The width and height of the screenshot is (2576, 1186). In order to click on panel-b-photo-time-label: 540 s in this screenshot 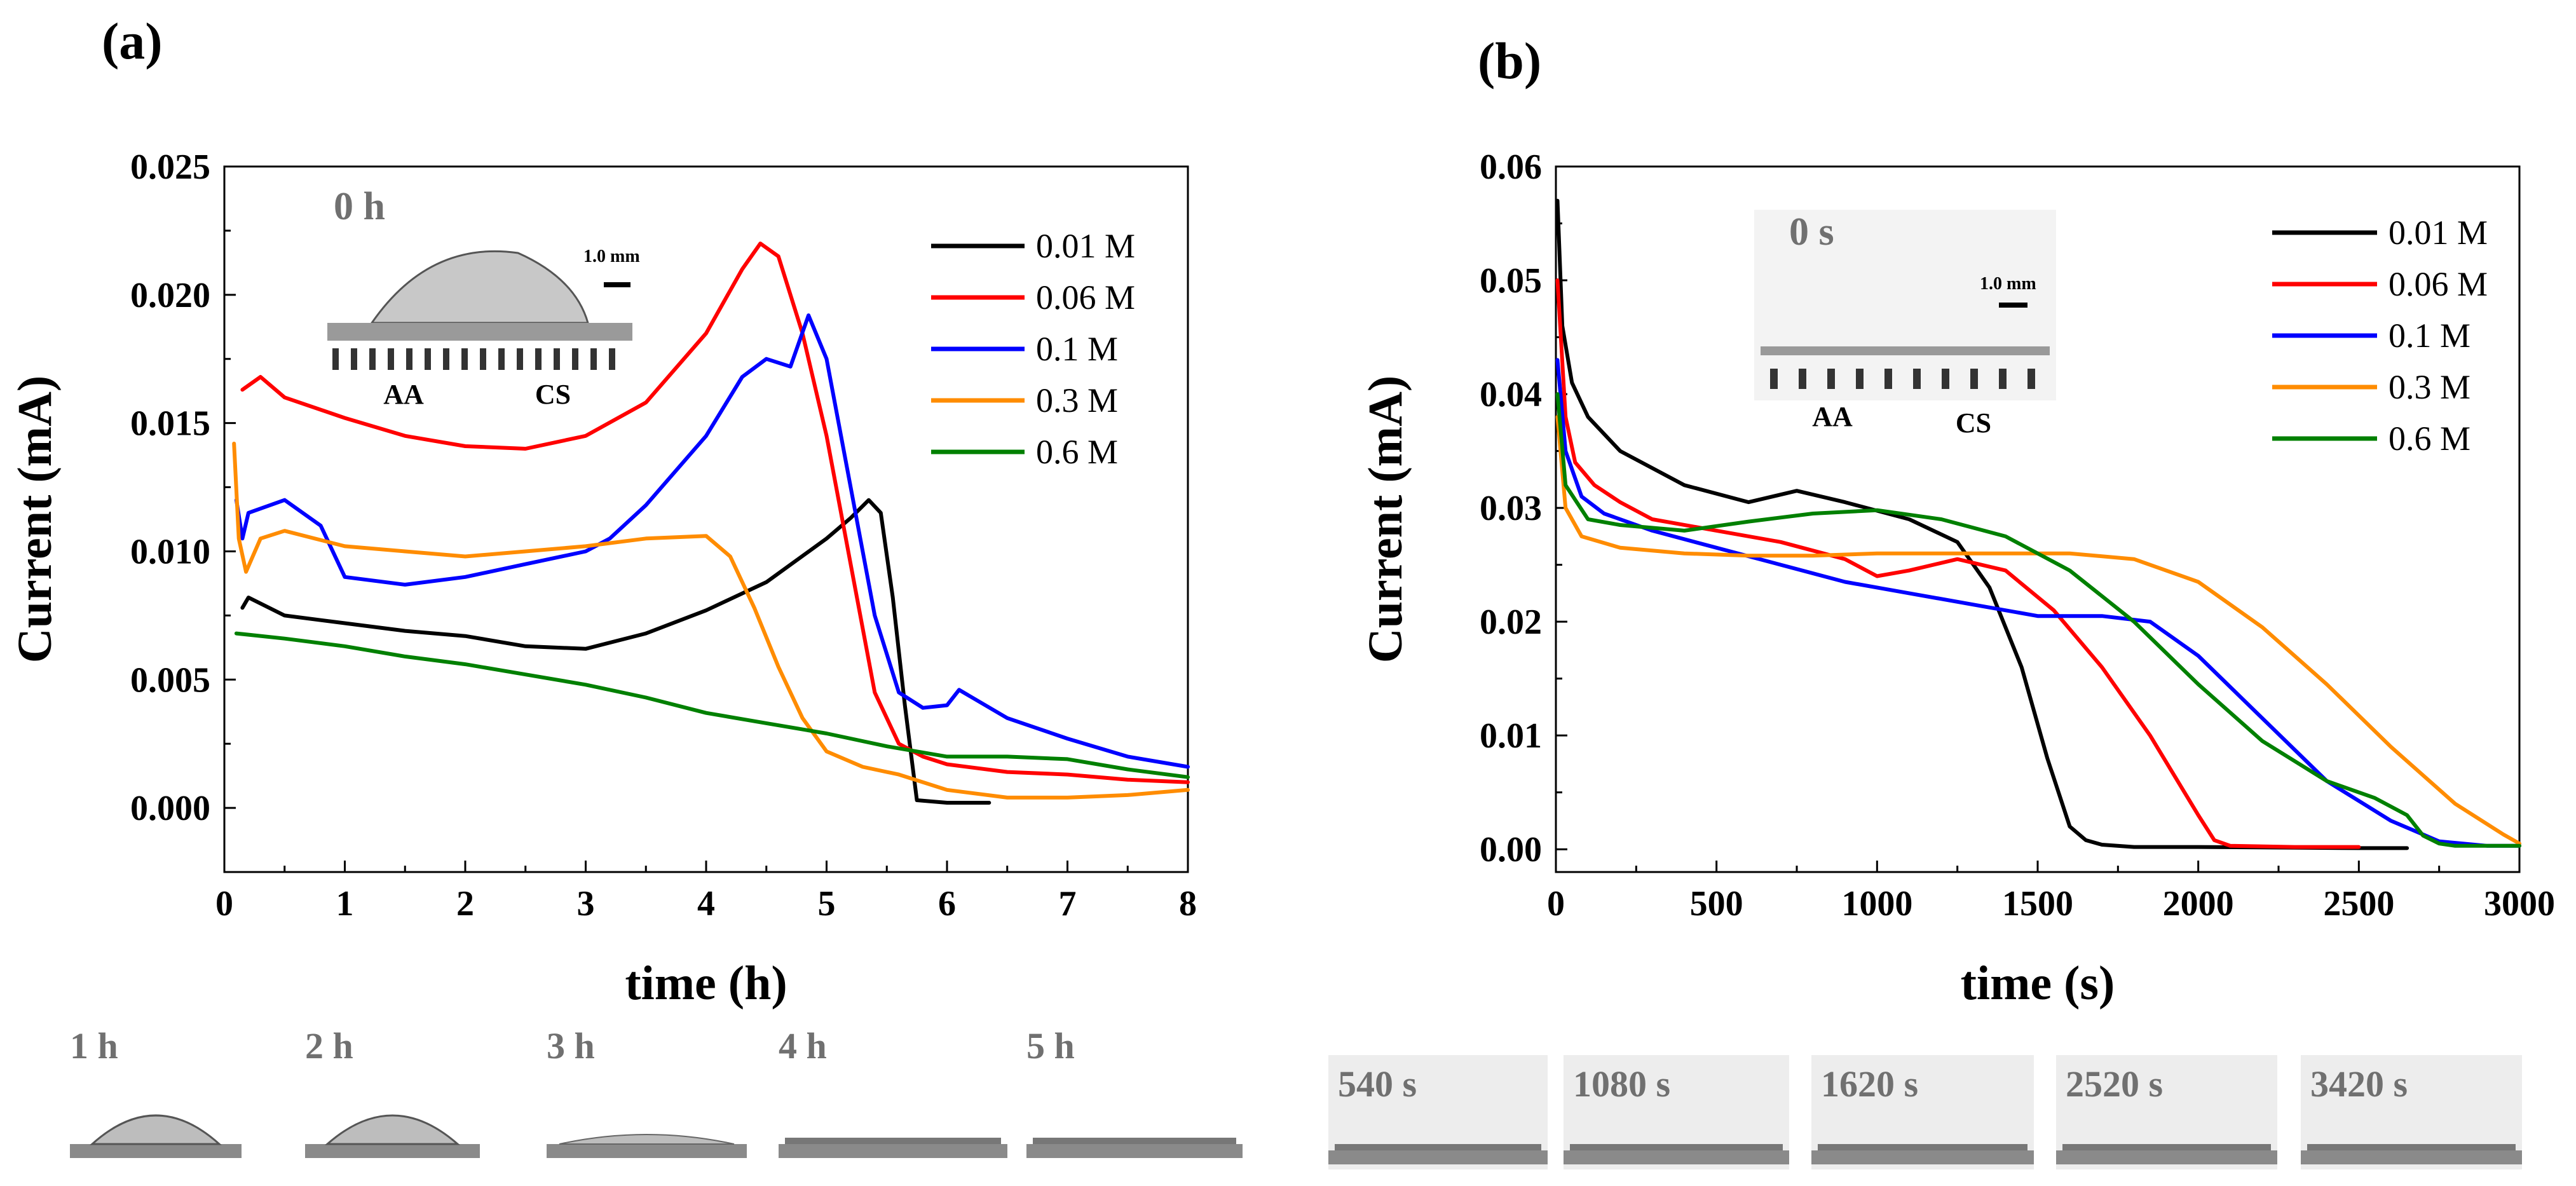, I will do `click(1377, 1084)`.